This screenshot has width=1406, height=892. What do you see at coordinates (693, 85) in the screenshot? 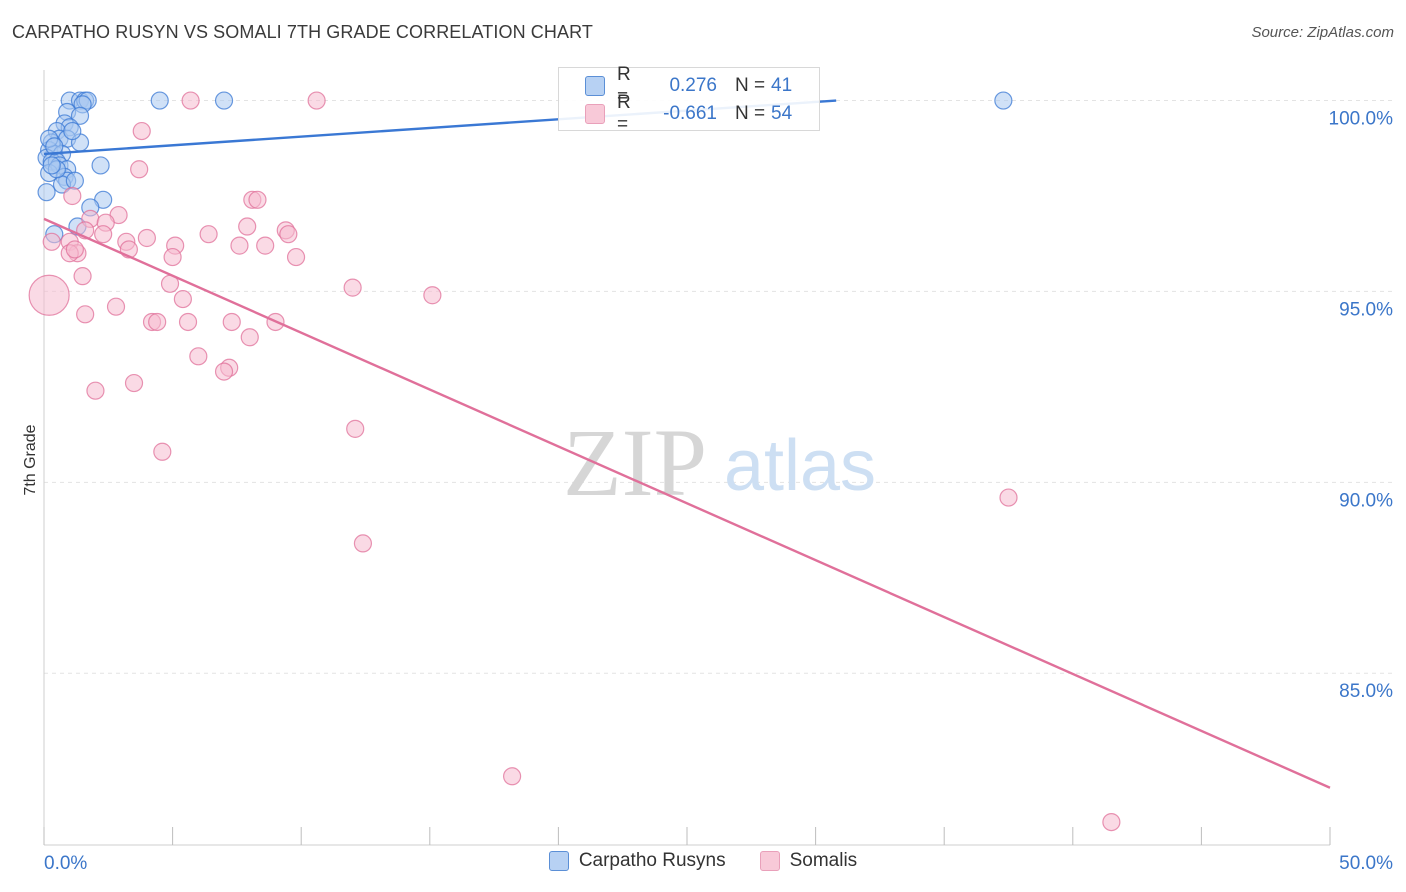
I see `legend-r-value: 0.276` at bounding box center [693, 85].